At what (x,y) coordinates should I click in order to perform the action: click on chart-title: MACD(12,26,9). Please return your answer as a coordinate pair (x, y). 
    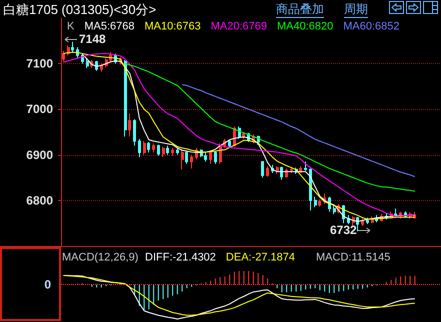
    Looking at the image, I should click on (100, 258).